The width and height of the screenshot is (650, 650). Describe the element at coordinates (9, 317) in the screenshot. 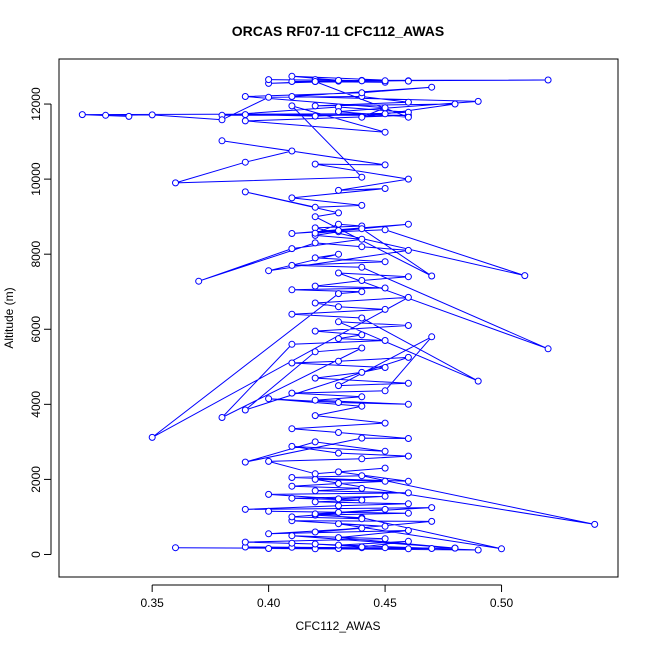

I see `y-axis-label: Altitude (m)` at that location.